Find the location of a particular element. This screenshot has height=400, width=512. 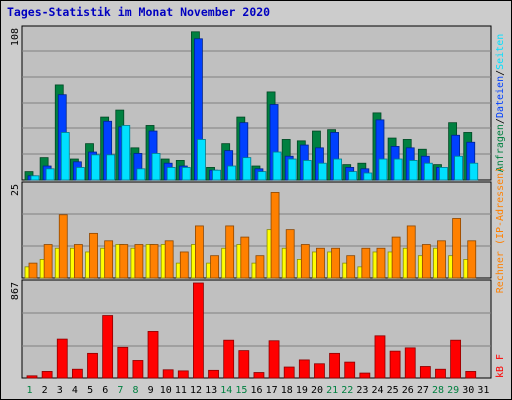

legend-part: kB F is located at coordinates (500, 366).